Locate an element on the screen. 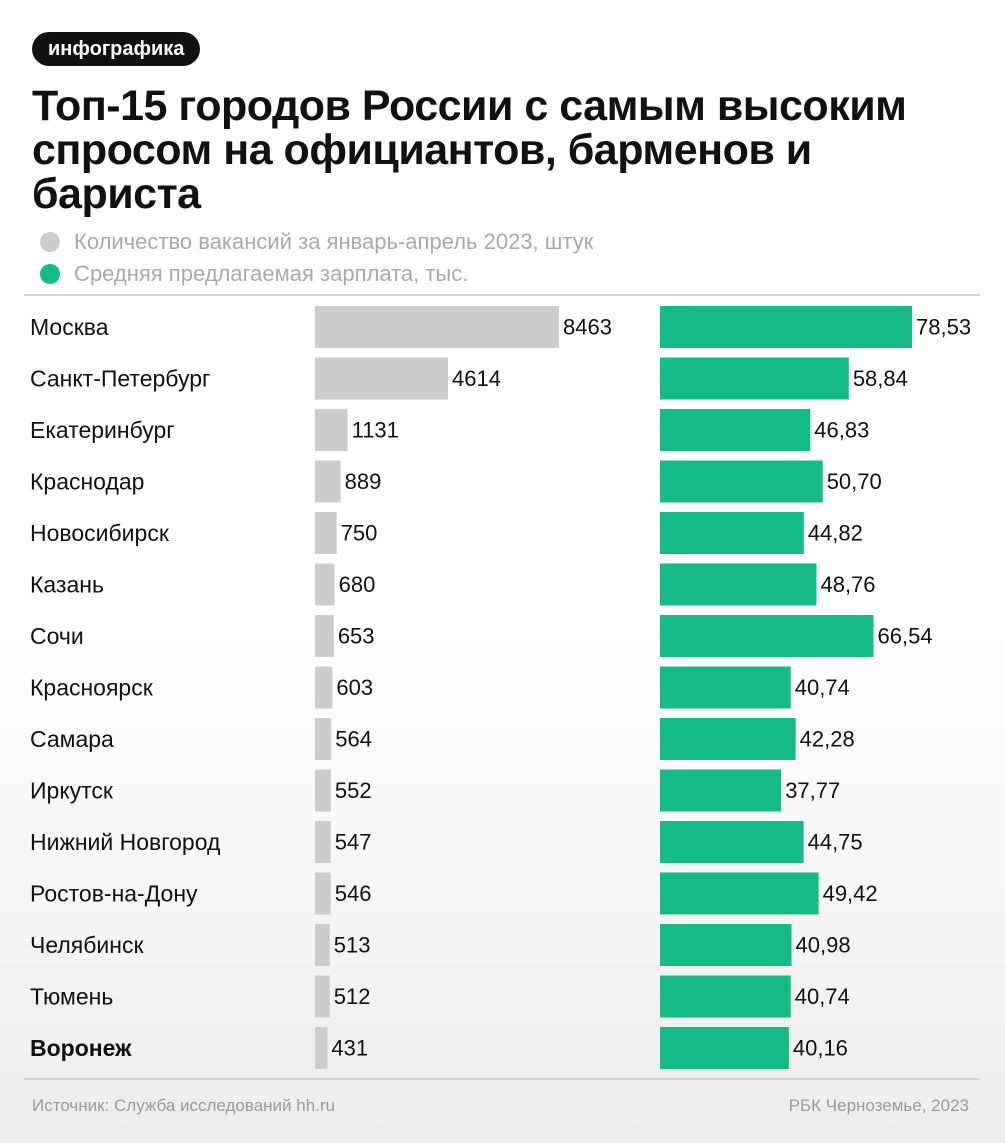 The height and width of the screenshot is (1143, 1005). salary-value-label: 40,98 is located at coordinates (823, 945).